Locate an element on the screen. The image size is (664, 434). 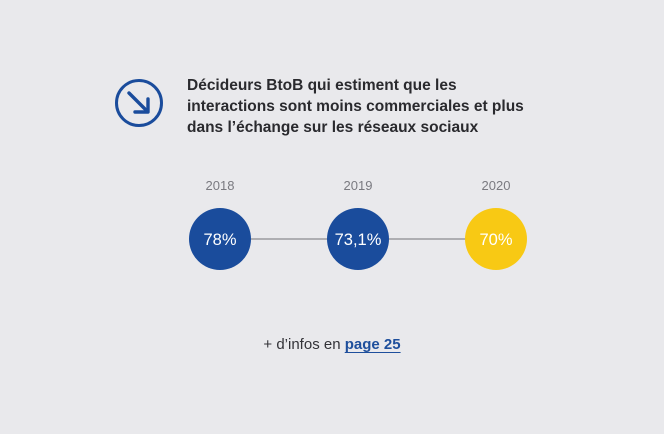
more-info-prefix: + d’infos en is located at coordinates (304, 344).